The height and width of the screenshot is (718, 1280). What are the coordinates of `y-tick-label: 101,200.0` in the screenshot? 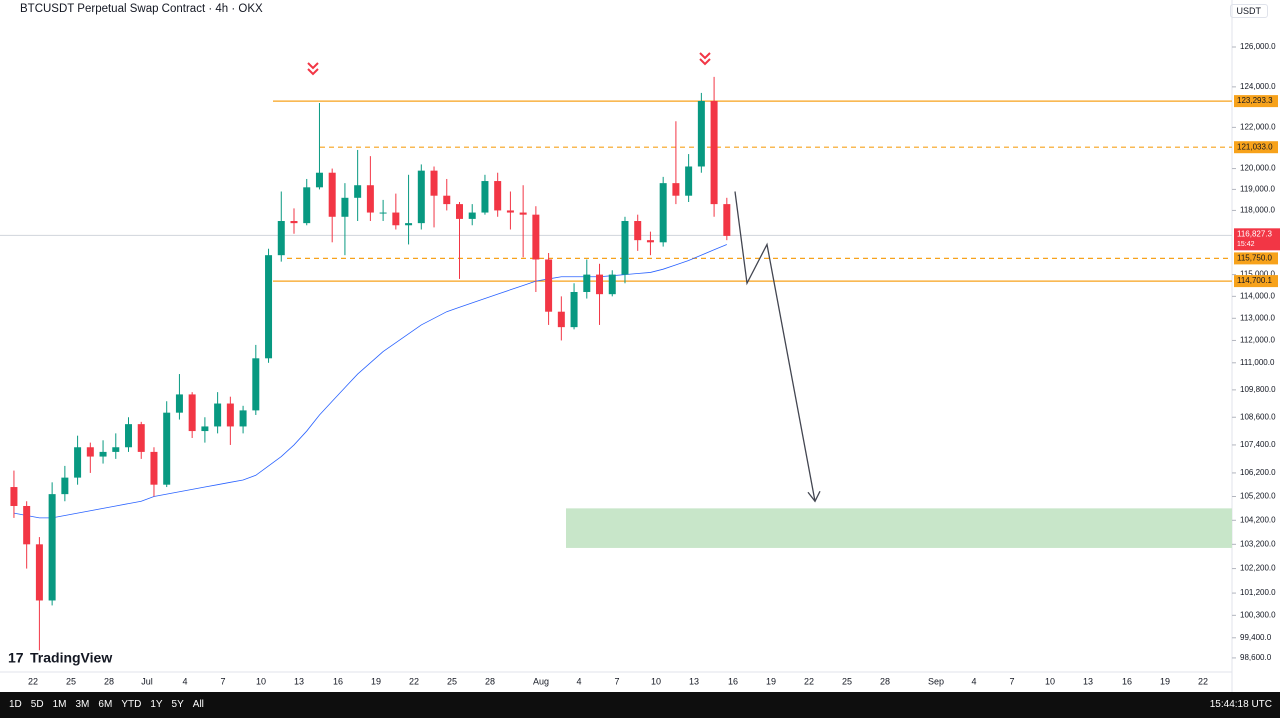 It's located at (1258, 592).